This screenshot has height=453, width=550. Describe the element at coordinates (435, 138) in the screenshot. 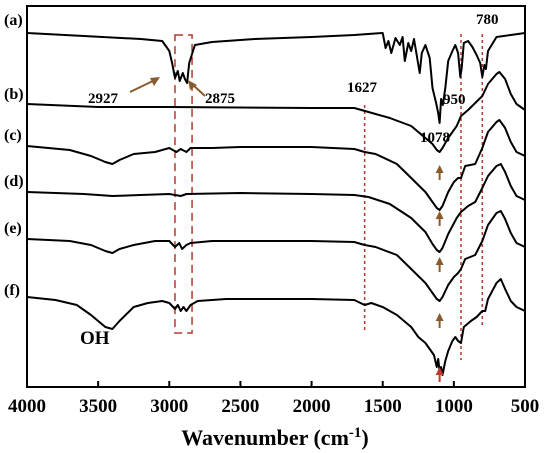

I see `annotation-1078: 1078` at that location.